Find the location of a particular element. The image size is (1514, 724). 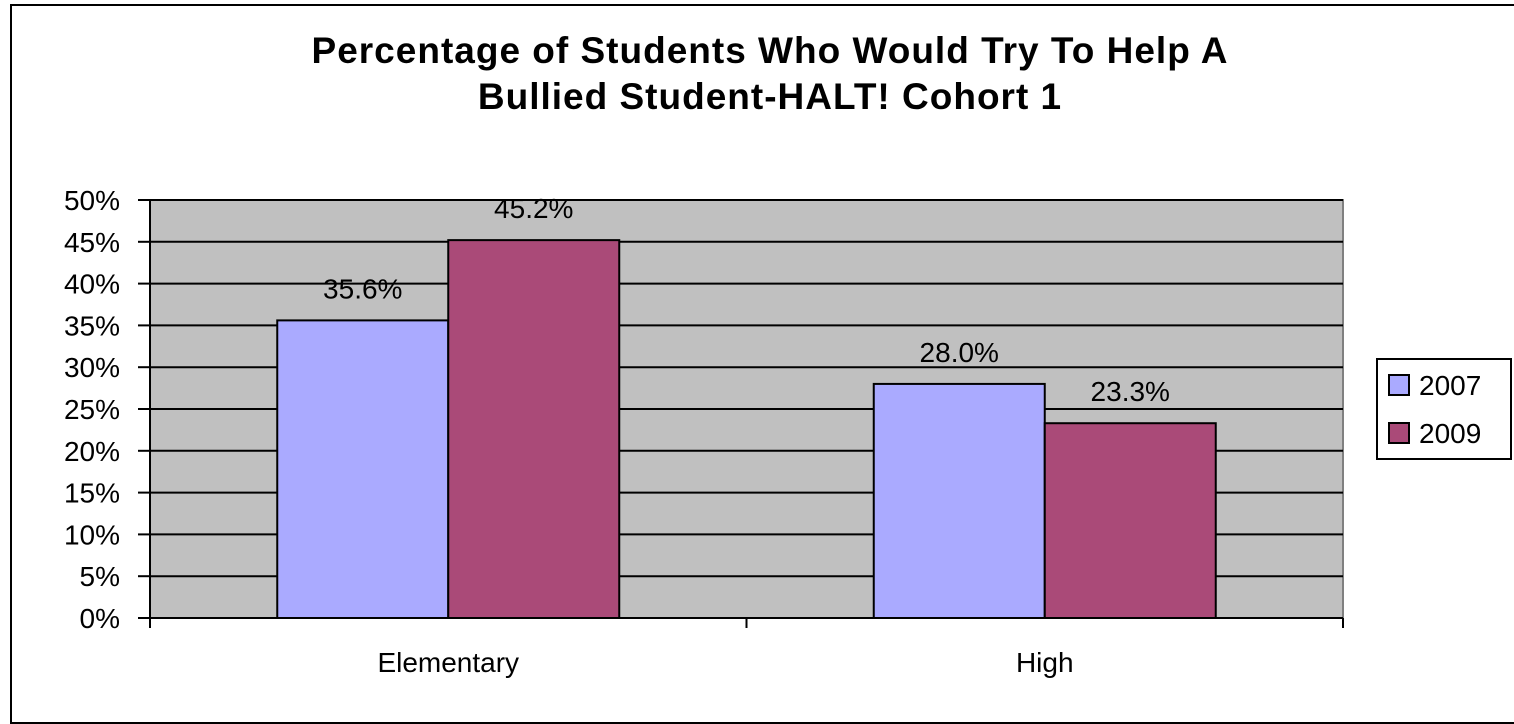

bar-2007-elementary is located at coordinates (363, 469).